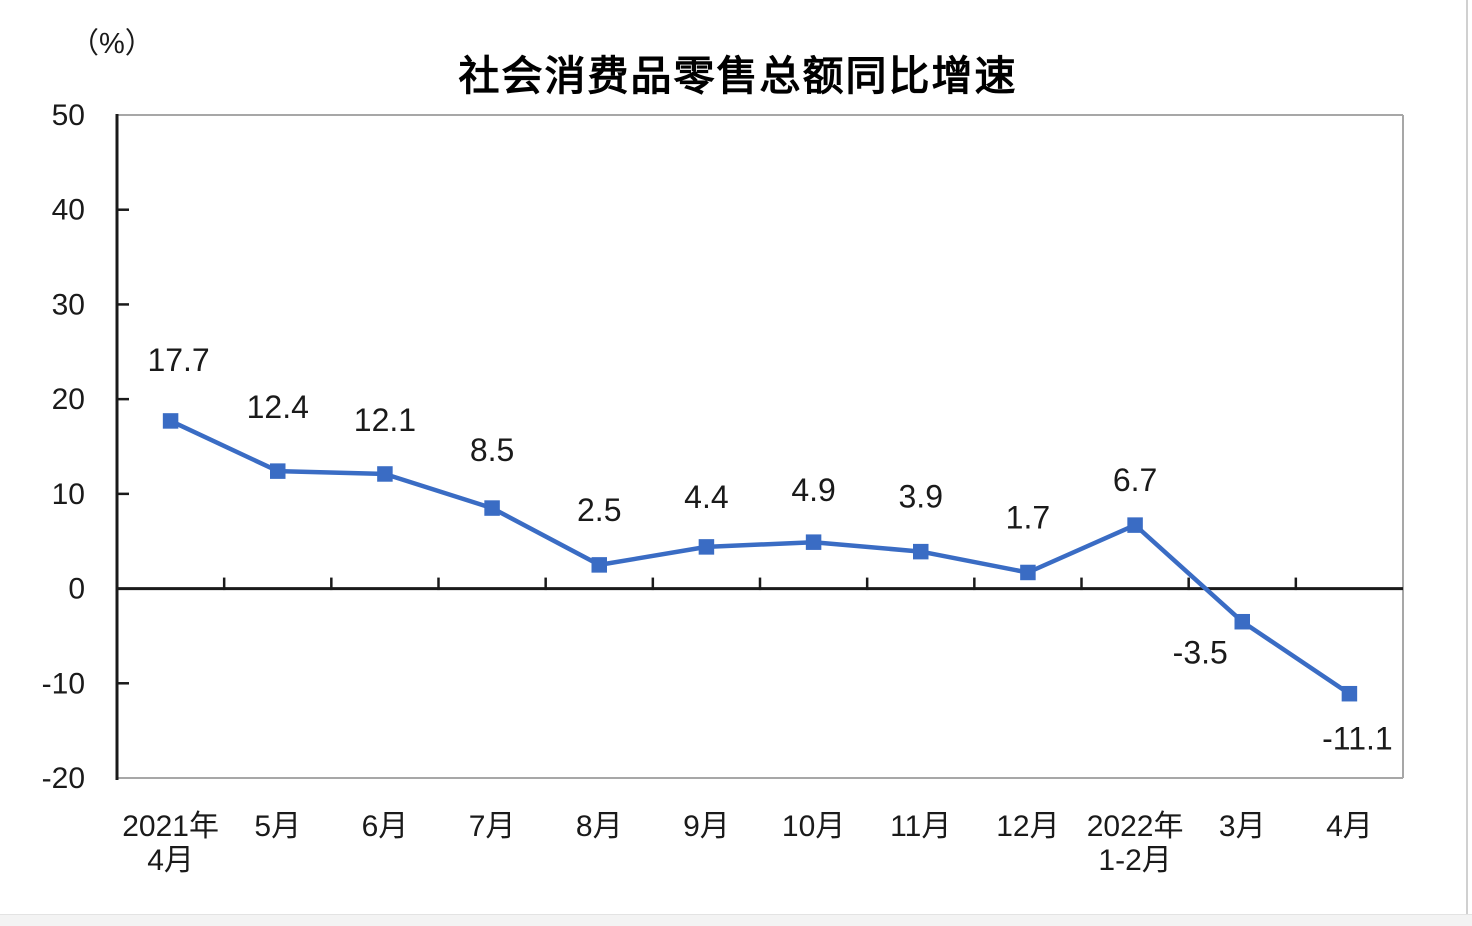  What do you see at coordinates (170, 826) in the screenshot?
I see `x-axis-category-label: 2021年` at bounding box center [170, 826].